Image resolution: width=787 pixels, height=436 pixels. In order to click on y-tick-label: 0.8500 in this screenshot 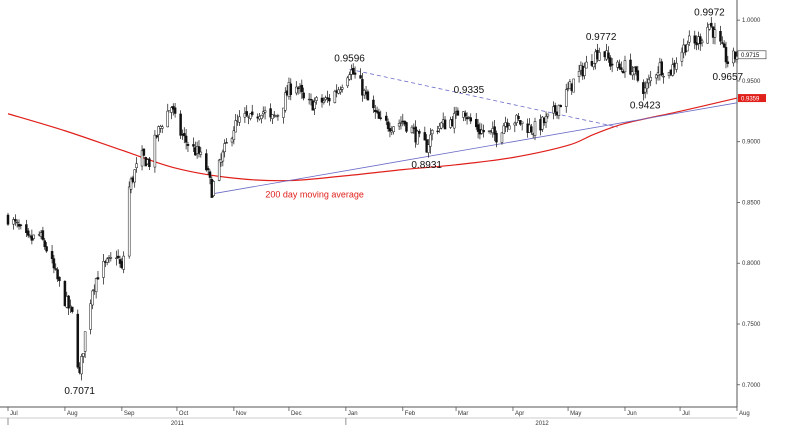, I will do `click(751, 203)`.